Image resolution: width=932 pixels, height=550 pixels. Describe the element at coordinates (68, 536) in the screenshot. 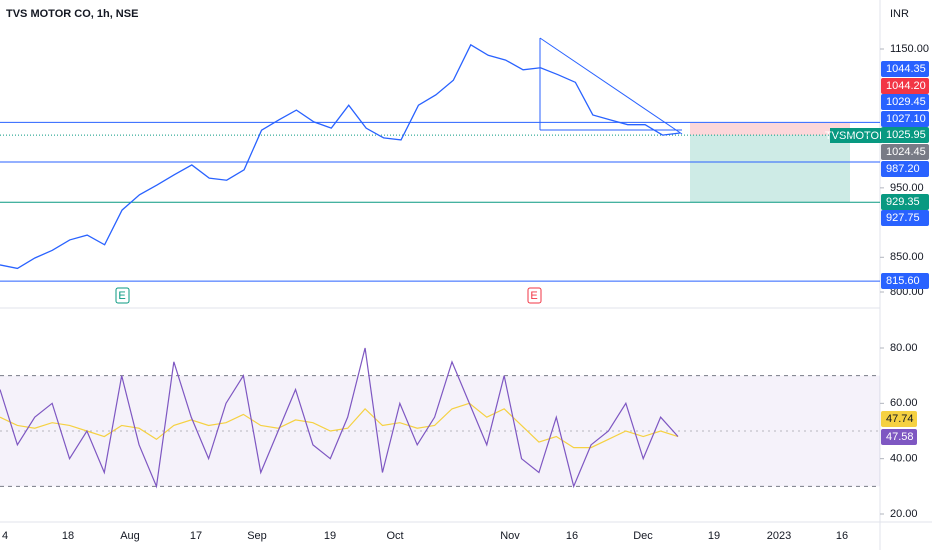

I see `x-tick-label: 18` at that location.